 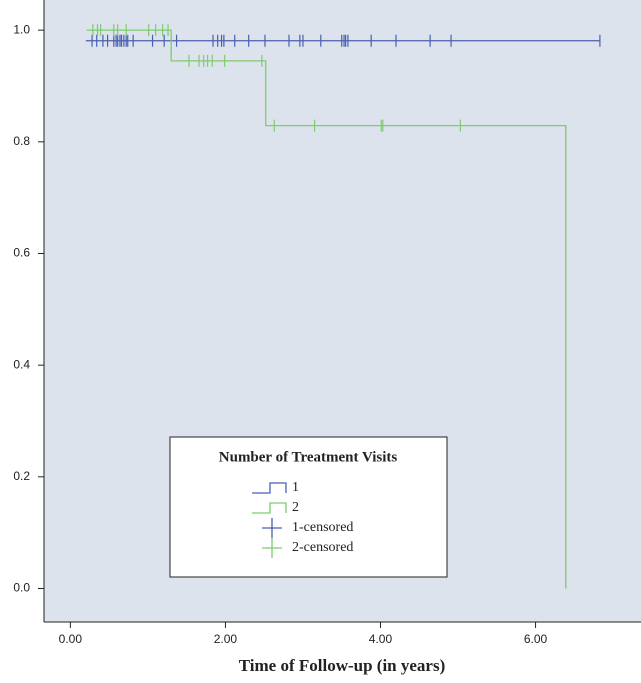 What do you see at coordinates (21, 29) in the screenshot?
I see `y-tick-label: 1.0` at bounding box center [21, 29].